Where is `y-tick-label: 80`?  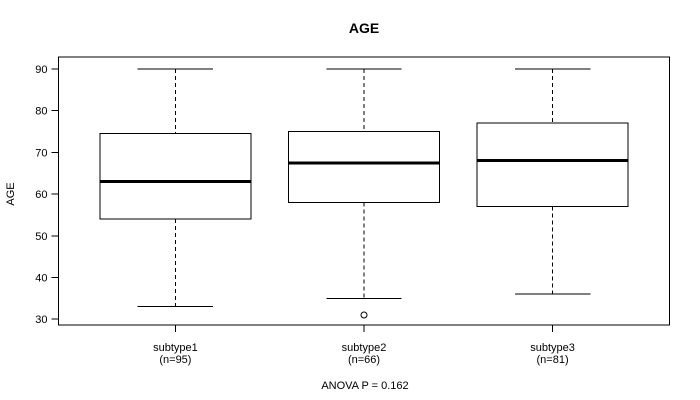
y-tick-label: 80 is located at coordinates (41, 112).